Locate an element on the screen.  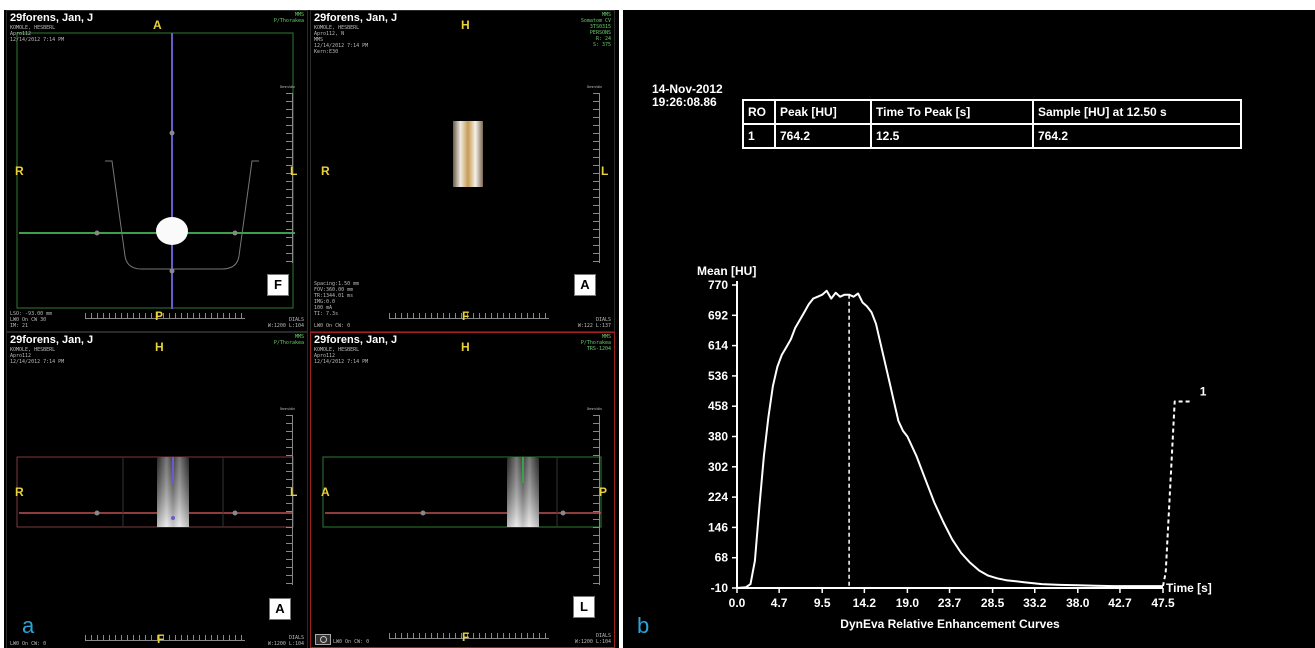
chart-title: DynEva Relative Enhancement Curves is located at coordinates (950, 624).